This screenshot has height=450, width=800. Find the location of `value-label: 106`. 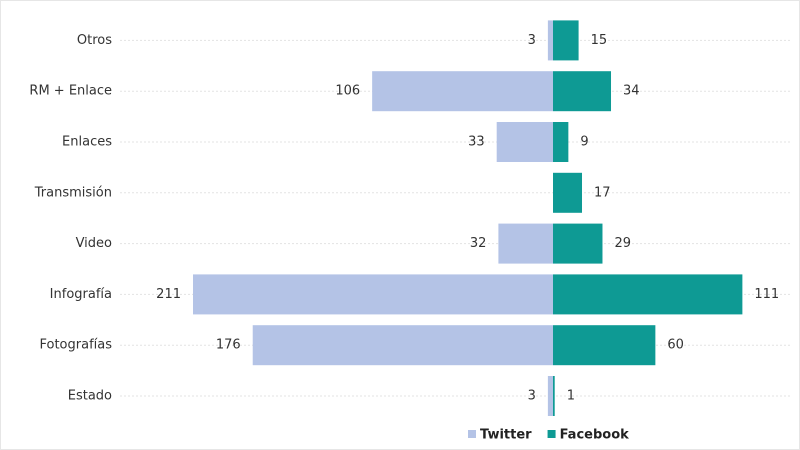

value-label: 106 is located at coordinates (347, 91).